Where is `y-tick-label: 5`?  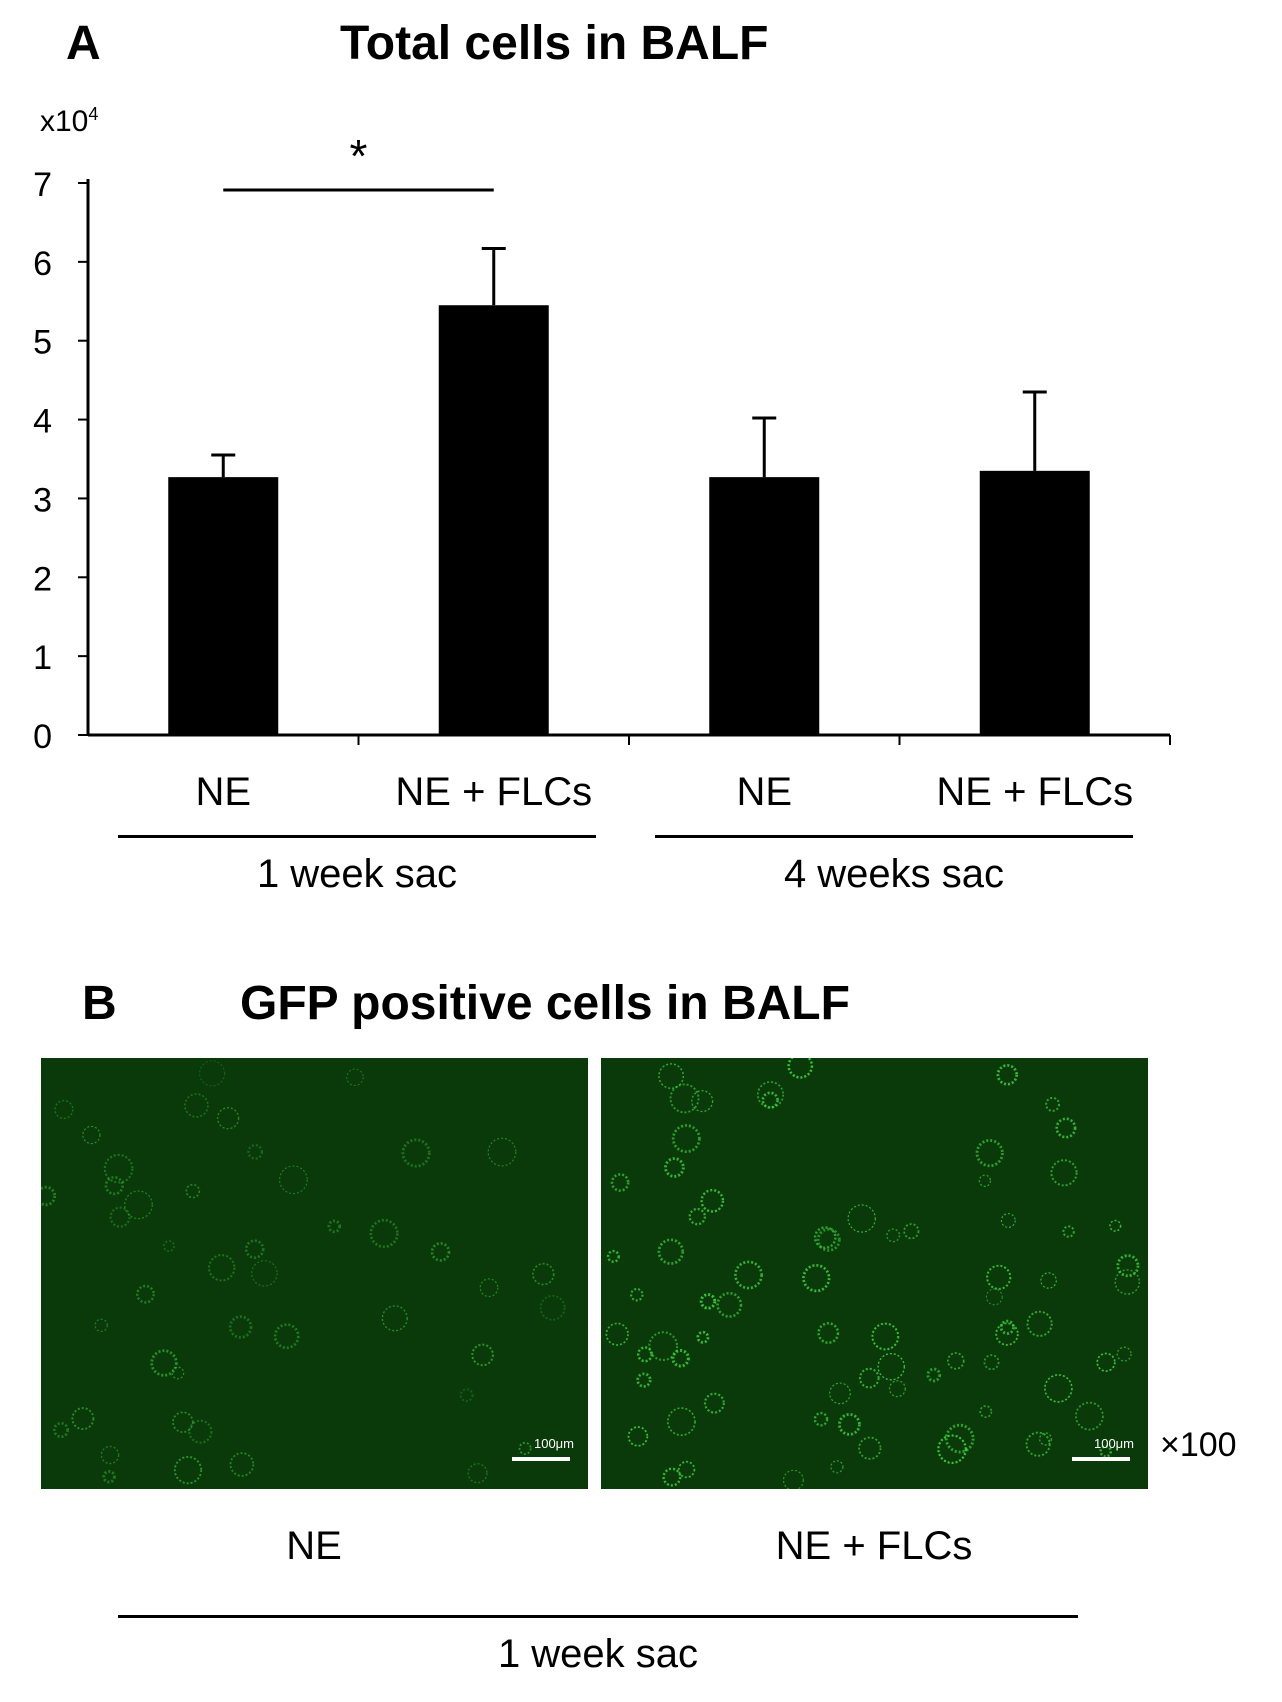 y-tick-label: 5 is located at coordinates (42, 343).